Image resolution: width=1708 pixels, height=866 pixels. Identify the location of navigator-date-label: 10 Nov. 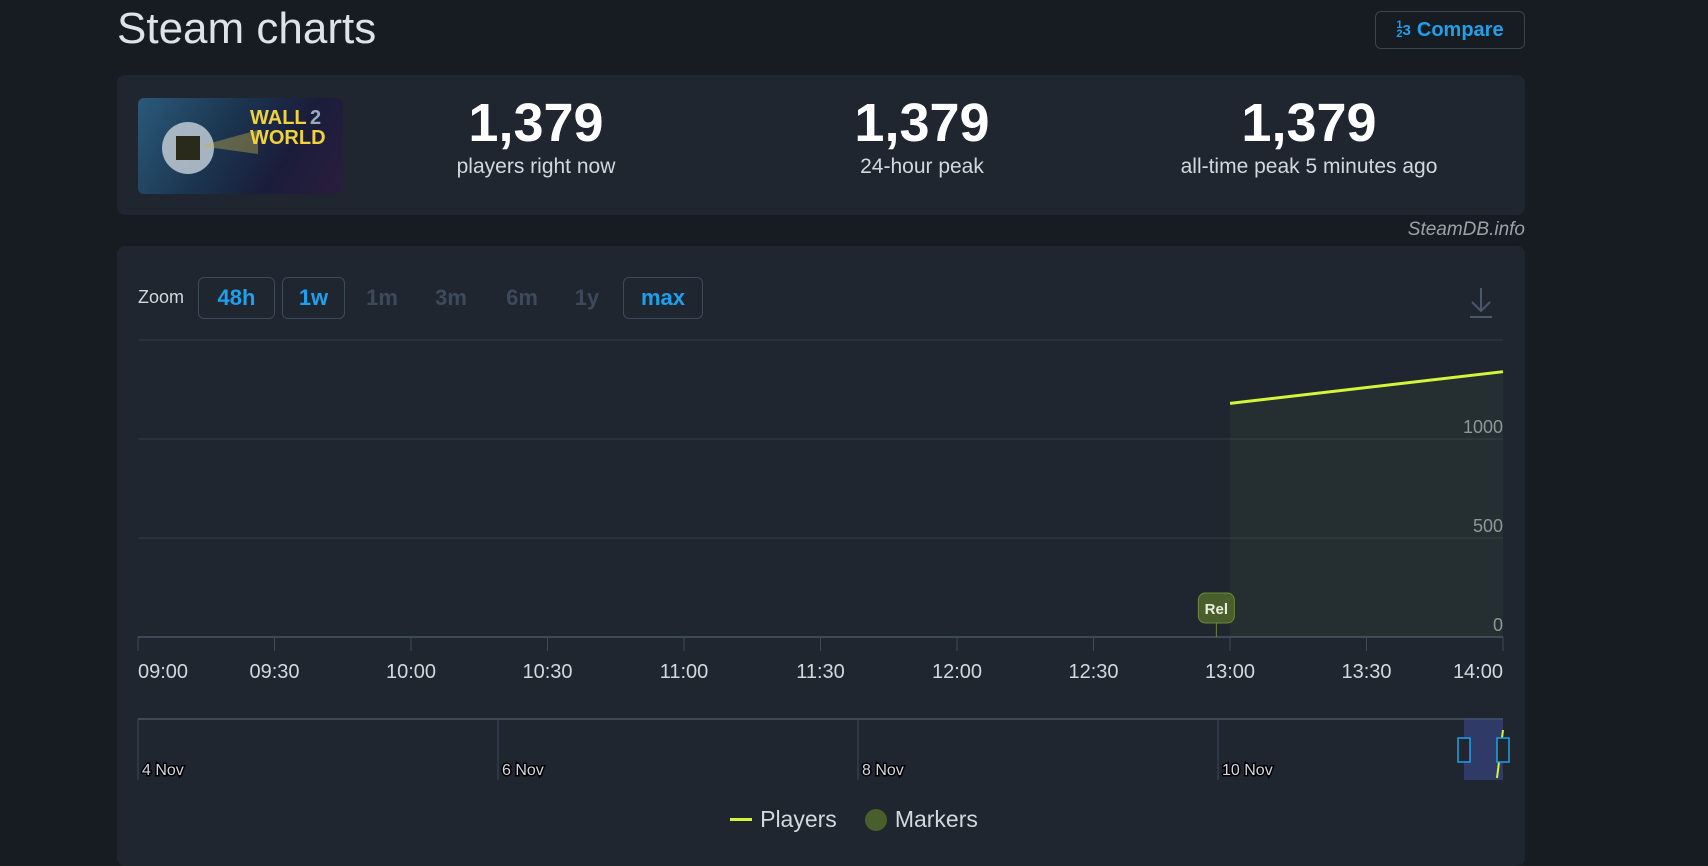
(1247, 770).